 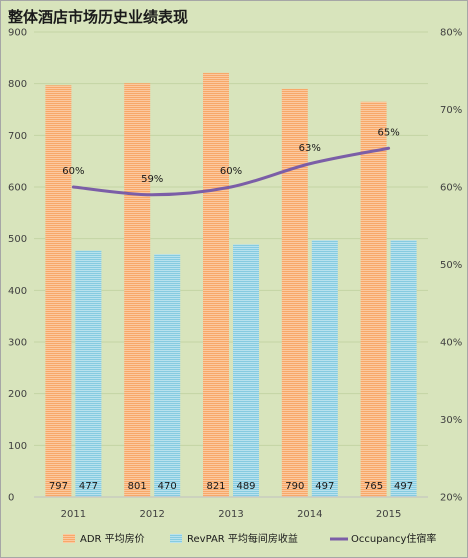 I want to click on y-right-tick-label: 50%, so click(x=451, y=265).